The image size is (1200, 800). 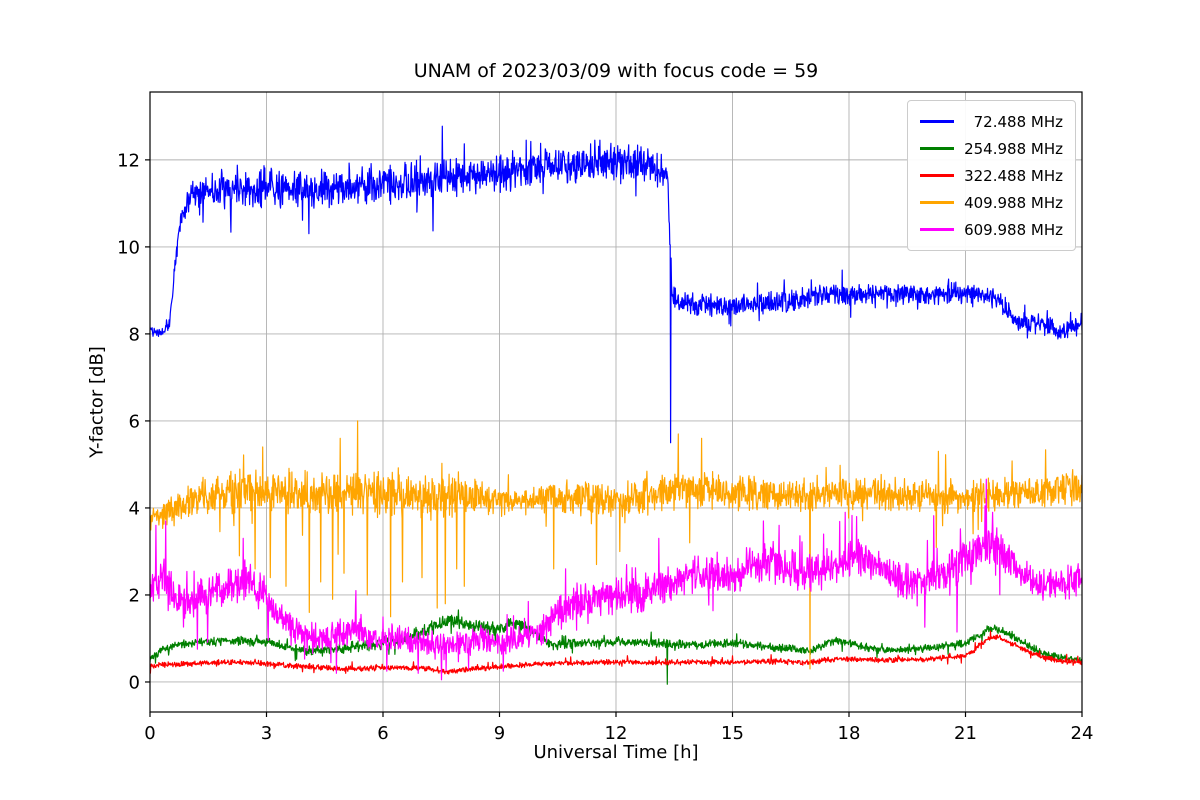 What do you see at coordinates (1013, 148) in the screenshot?
I see `legend-label: 254.988 MHz` at bounding box center [1013, 148].